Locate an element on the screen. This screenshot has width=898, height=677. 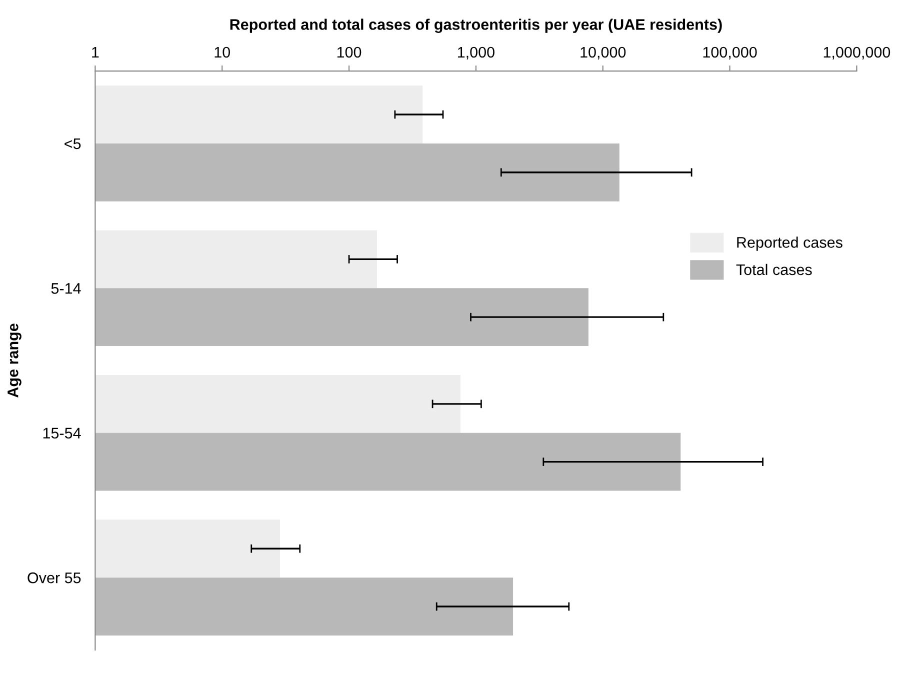
y-tick-label: Over 55 is located at coordinates (54, 578).